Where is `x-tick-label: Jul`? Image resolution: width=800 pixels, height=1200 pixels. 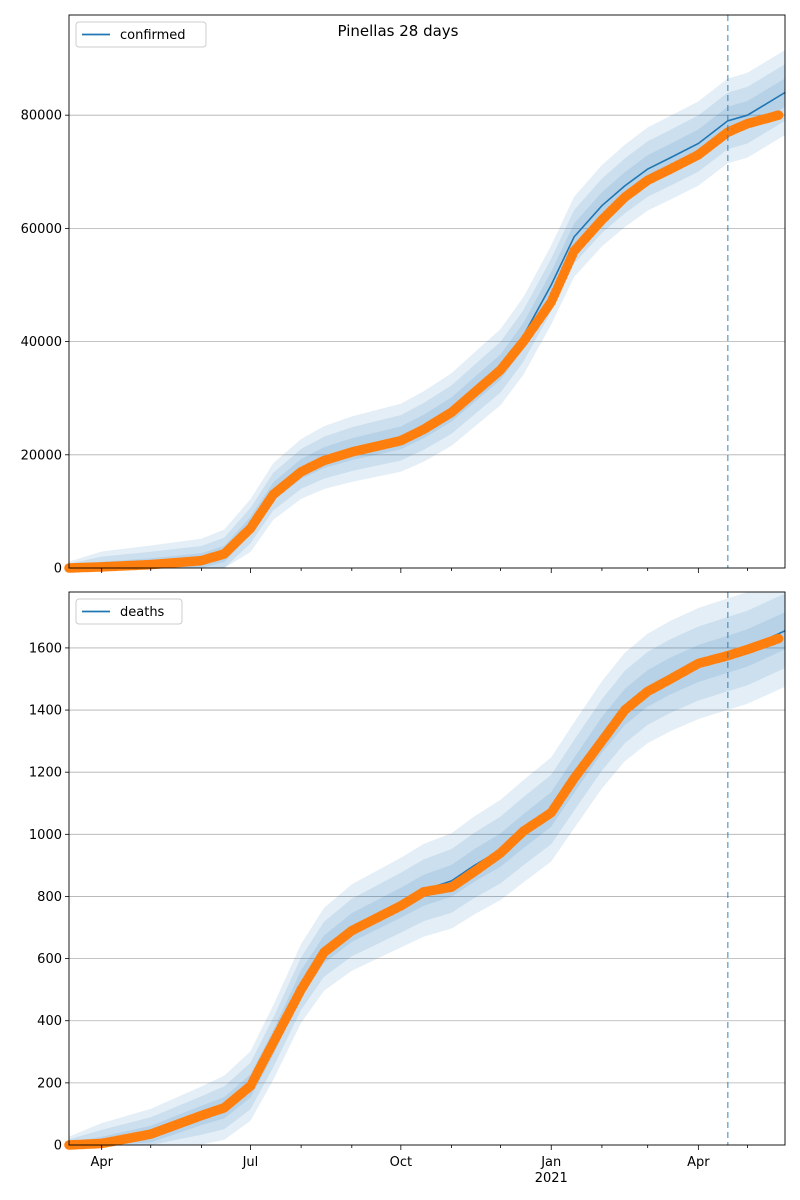 x-tick-label: Jul is located at coordinates (250, 1162).